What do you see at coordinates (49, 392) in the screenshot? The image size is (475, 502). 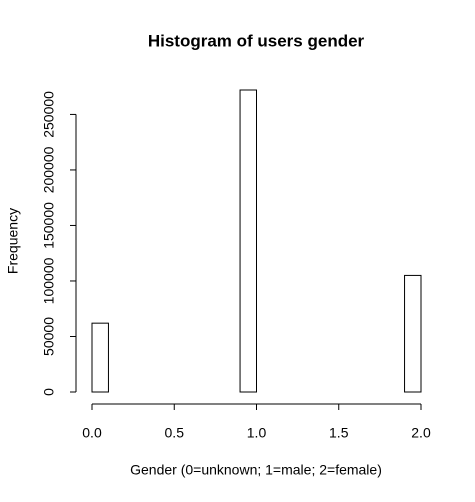 I see `y-tick-label: 0` at bounding box center [49, 392].